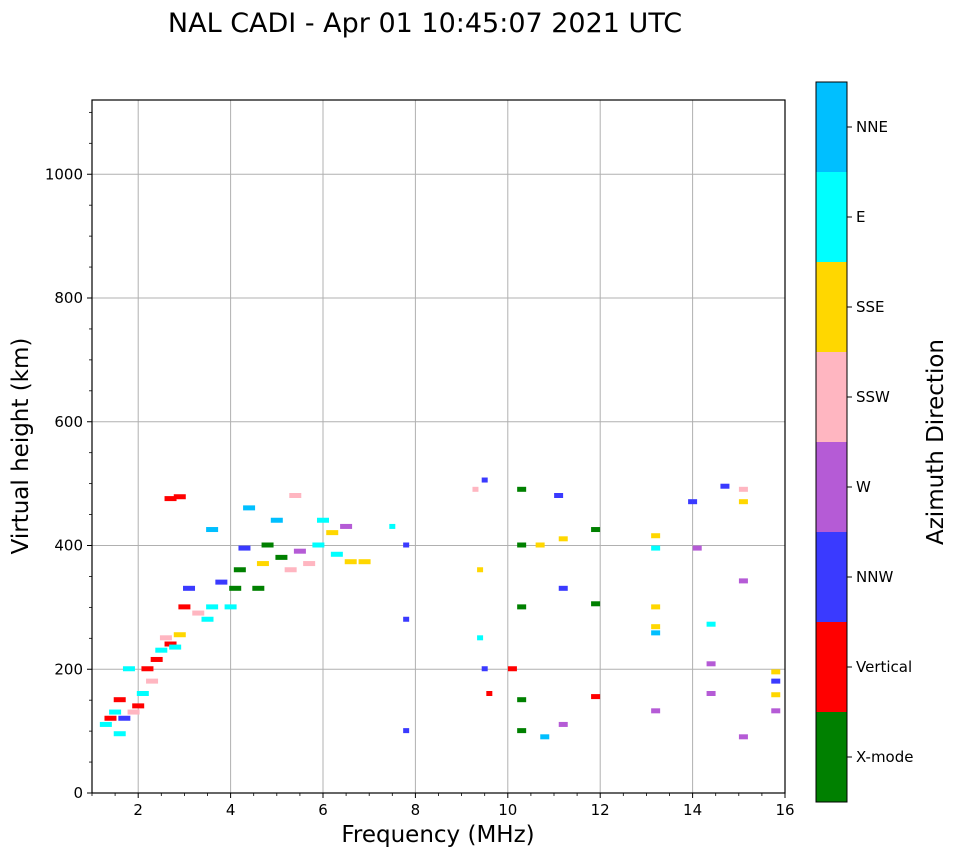  I want to click on x-tick-label: 4, so click(231, 810).